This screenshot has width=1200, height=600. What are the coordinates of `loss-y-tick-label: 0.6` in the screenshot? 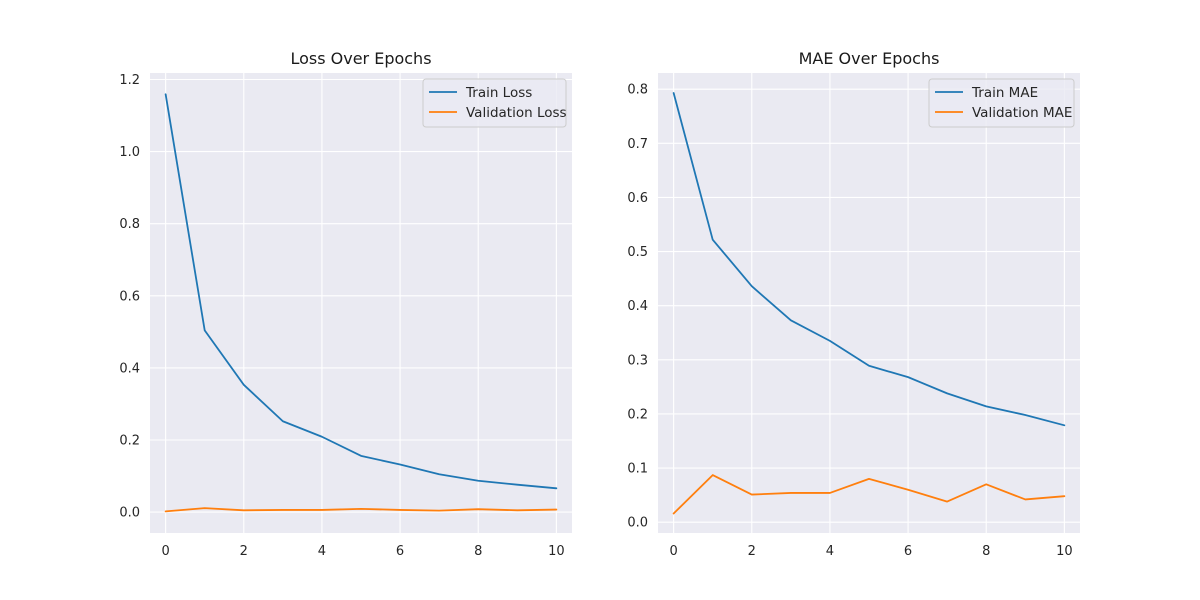 It's located at (129, 296).